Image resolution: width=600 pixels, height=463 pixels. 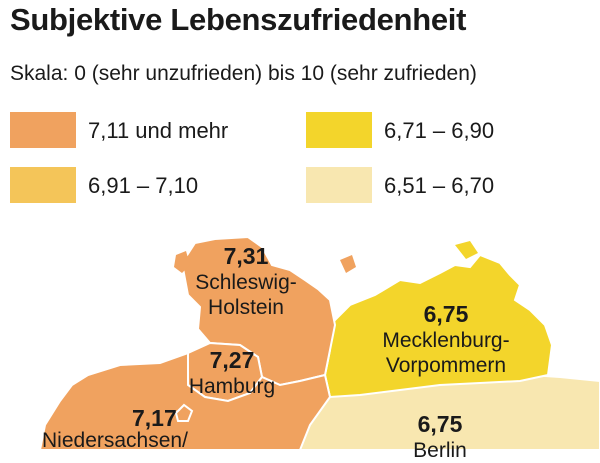 What do you see at coordinates (158, 130) in the screenshot?
I see `legend-label-class1: 7,11 und mehr` at bounding box center [158, 130].